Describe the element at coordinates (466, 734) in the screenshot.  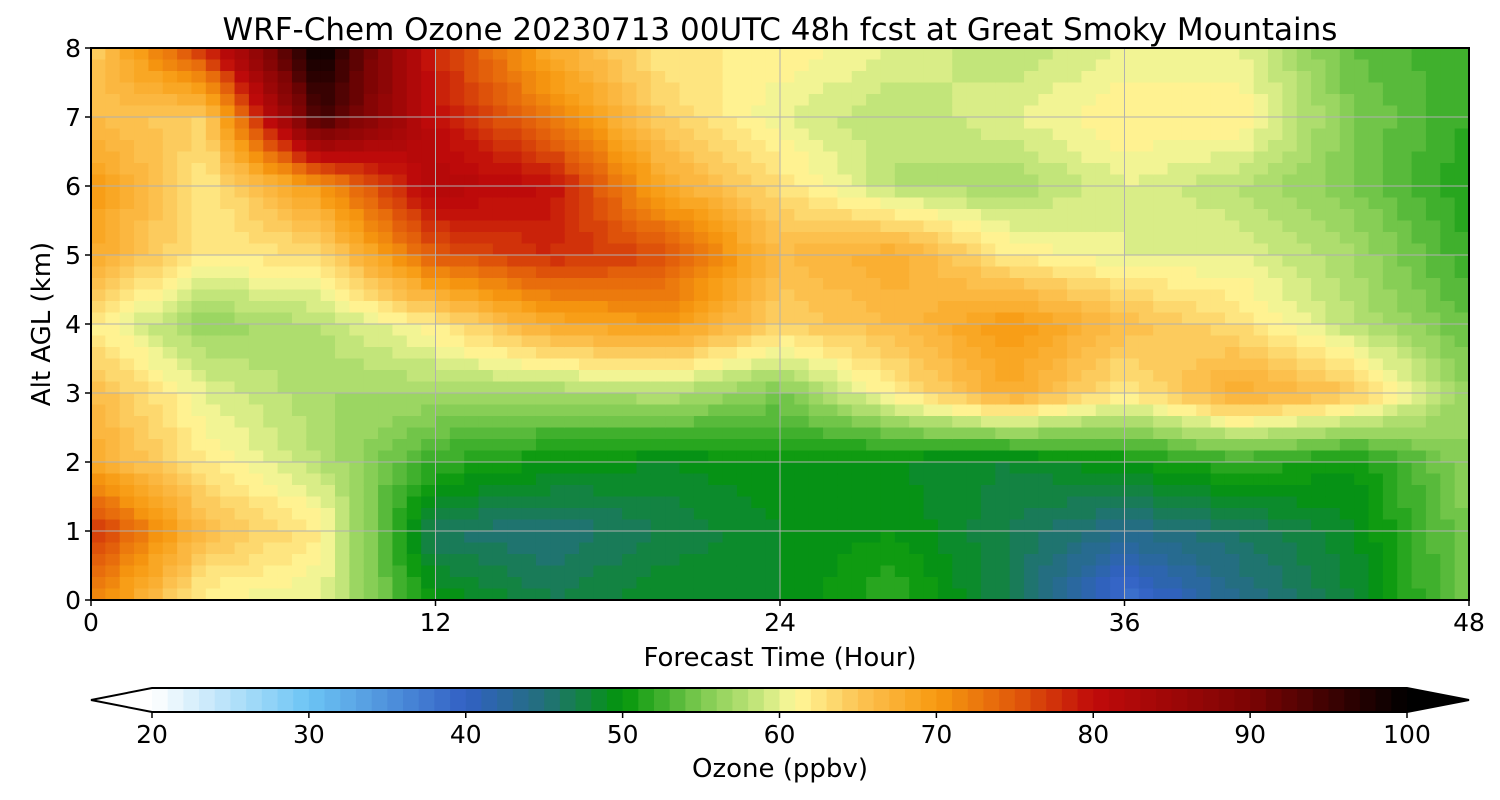
I see `colorbar-tick-label: 40` at that location.